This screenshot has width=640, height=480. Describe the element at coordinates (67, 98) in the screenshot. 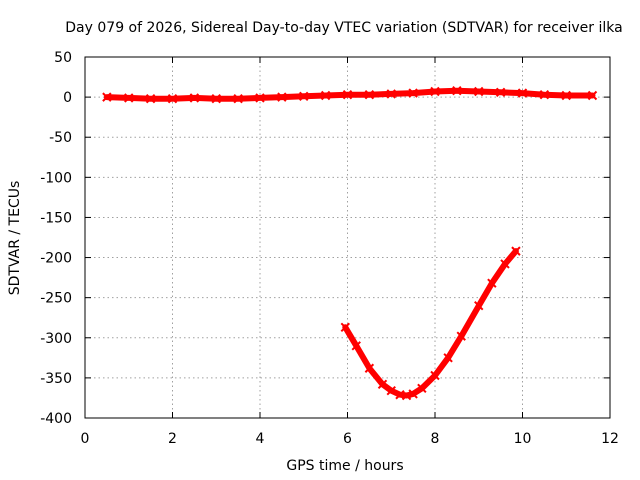

I see `y-tick-label: 0` at that location.